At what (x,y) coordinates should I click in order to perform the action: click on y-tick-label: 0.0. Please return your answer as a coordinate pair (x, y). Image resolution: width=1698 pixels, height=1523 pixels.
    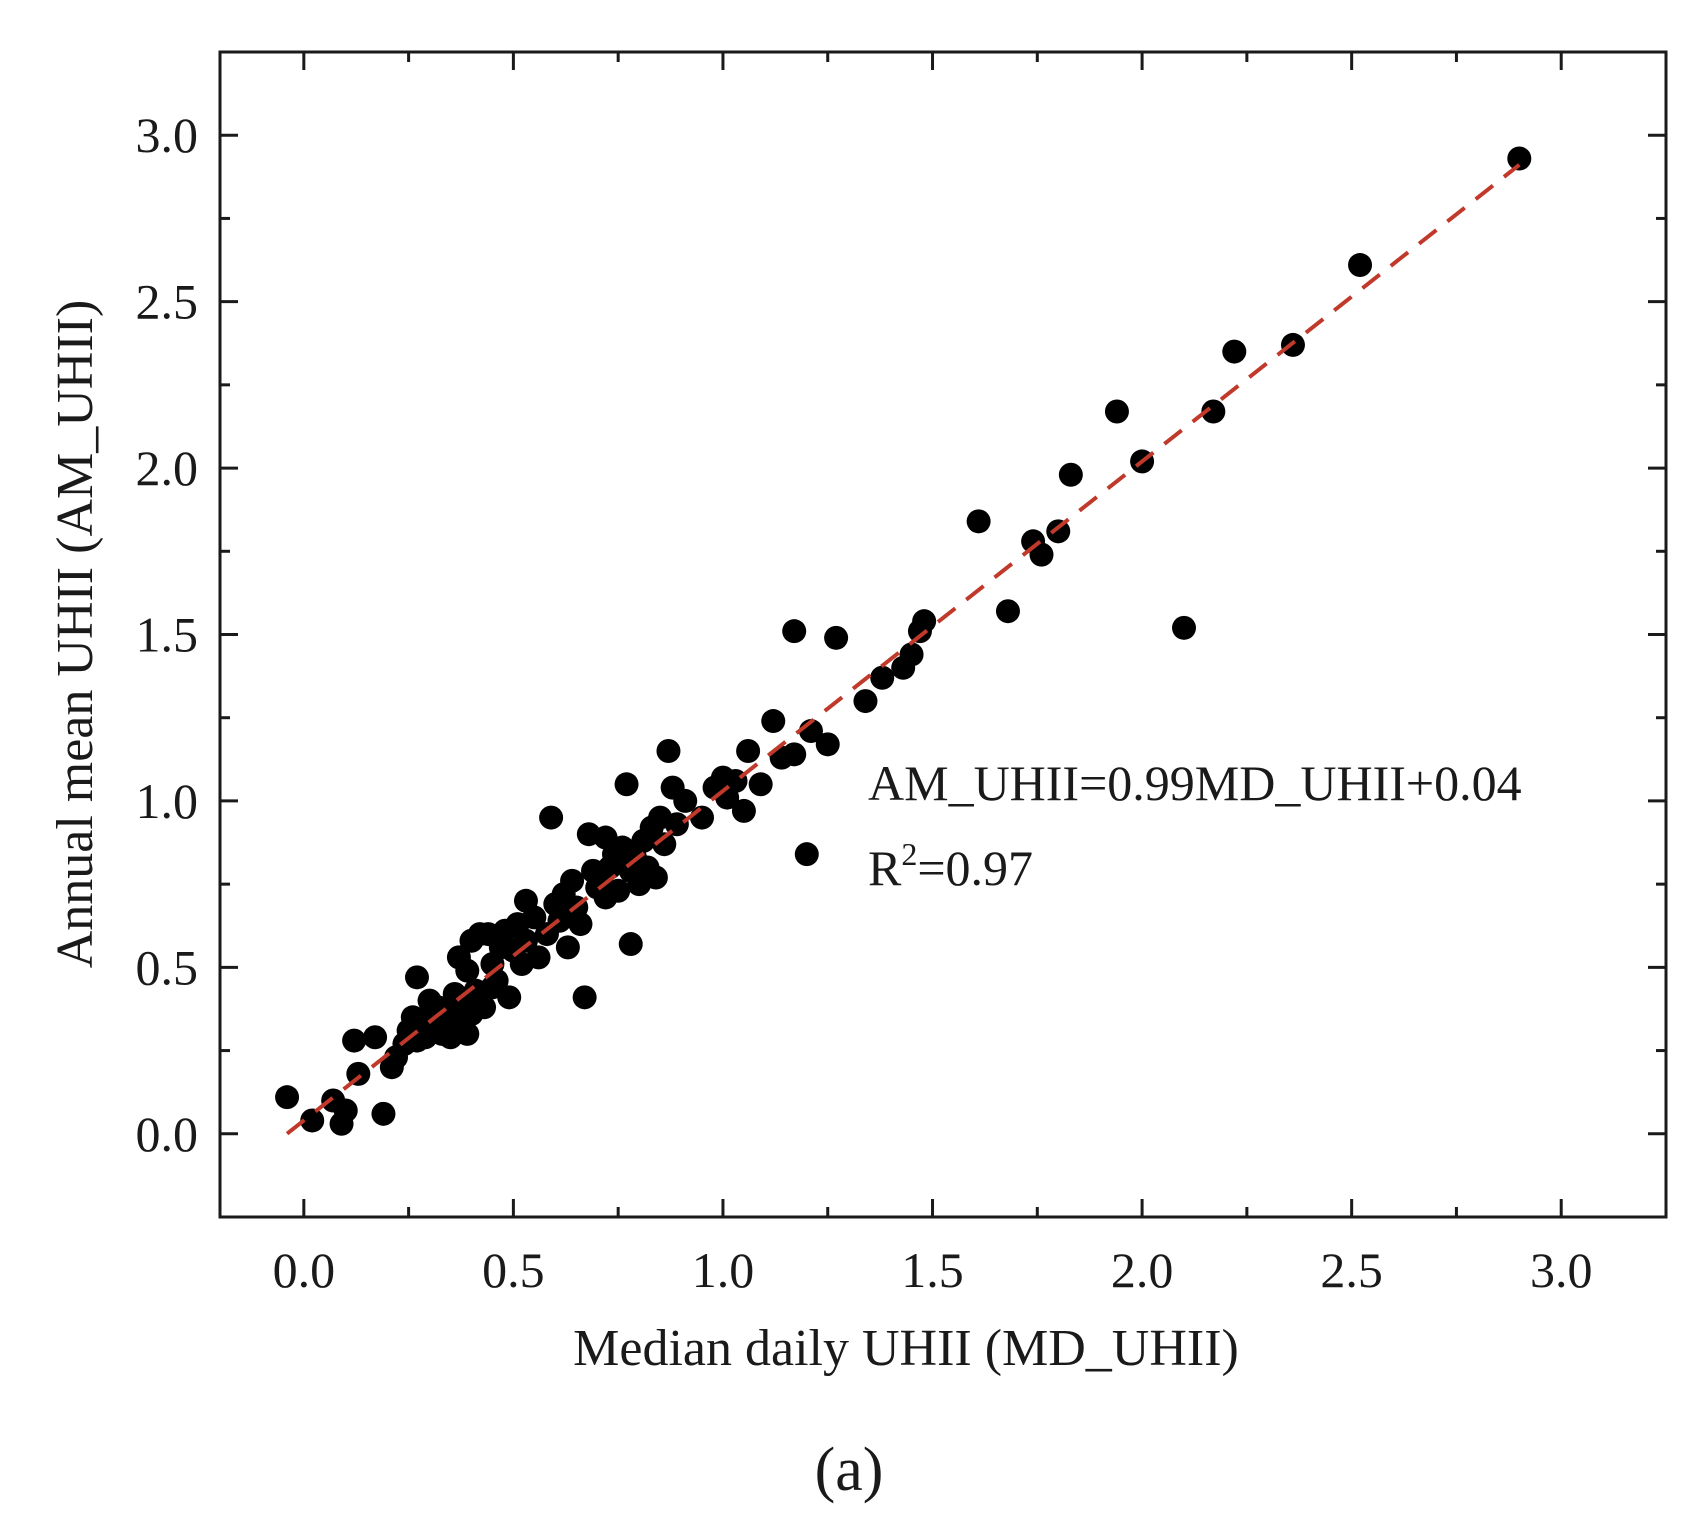
    Looking at the image, I should click on (167, 1134).